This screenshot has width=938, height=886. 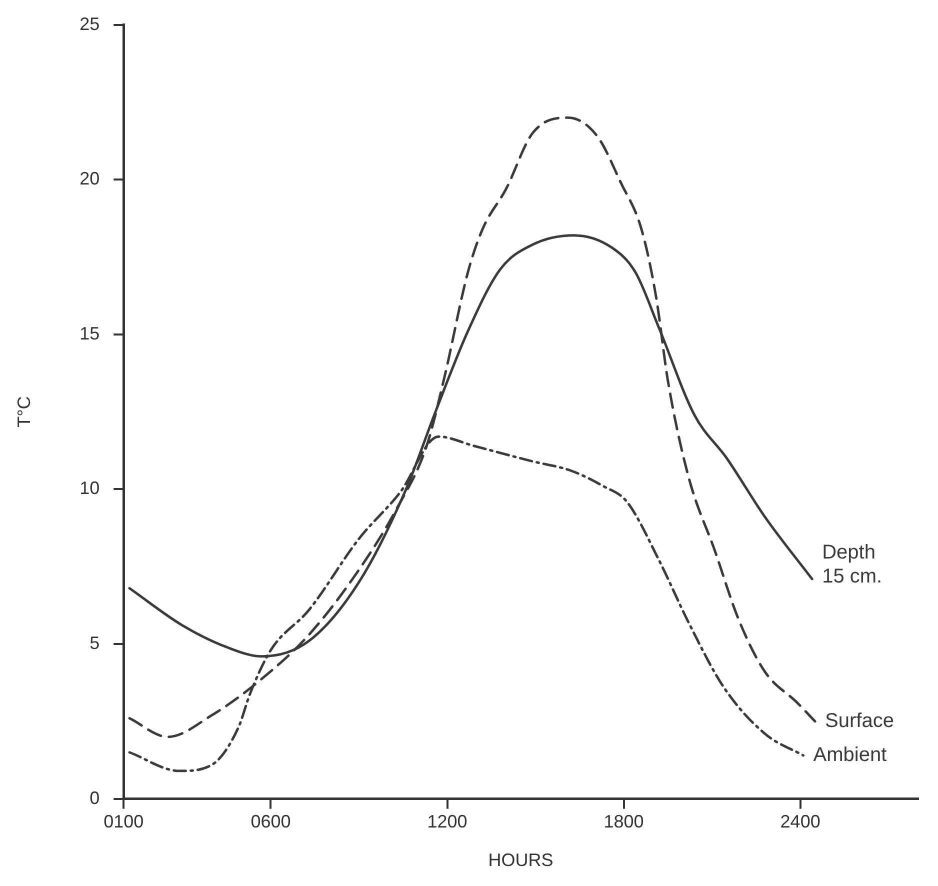 I want to click on x-tick-label: 2400, so click(x=800, y=822).